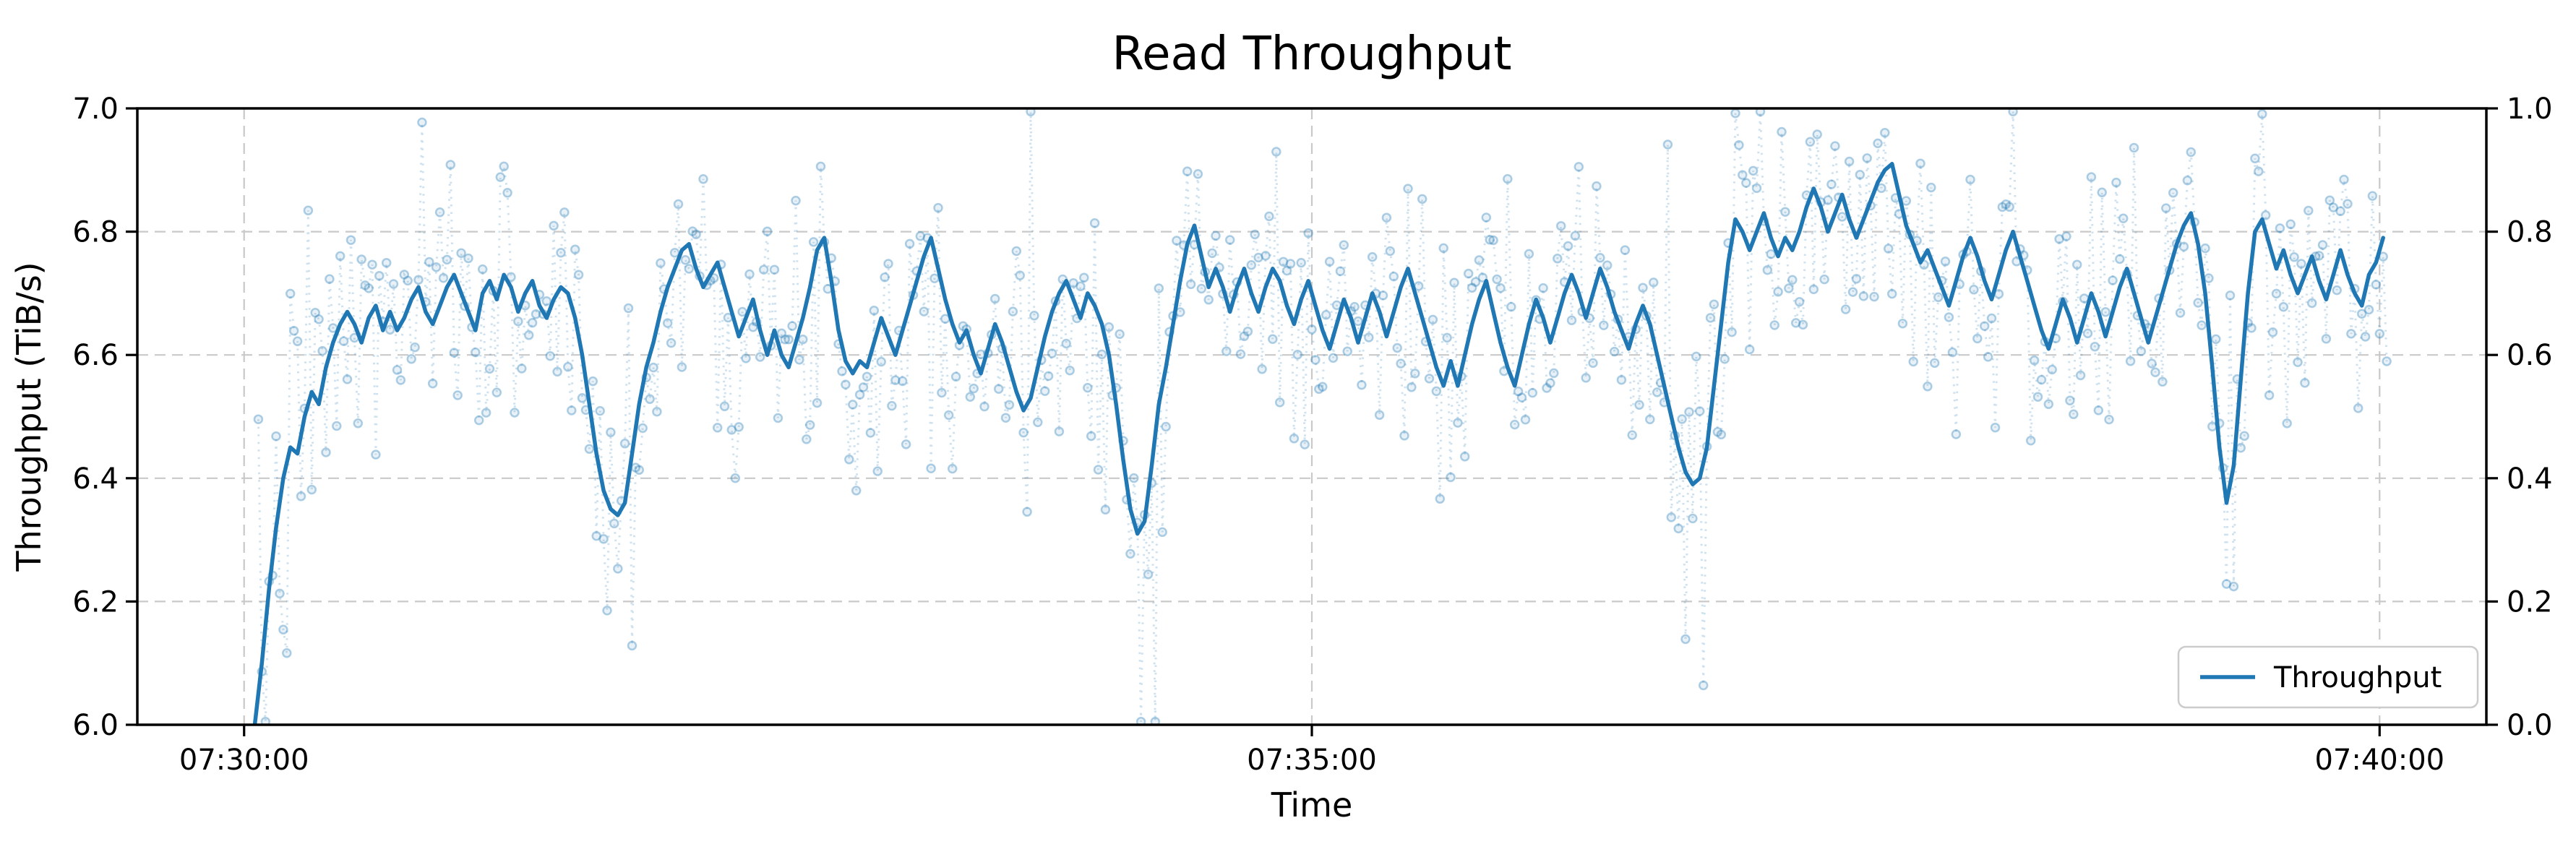 This screenshot has width=2576, height=844. What do you see at coordinates (96, 479) in the screenshot?
I see `y-left-tick-label: 6.4` at bounding box center [96, 479].